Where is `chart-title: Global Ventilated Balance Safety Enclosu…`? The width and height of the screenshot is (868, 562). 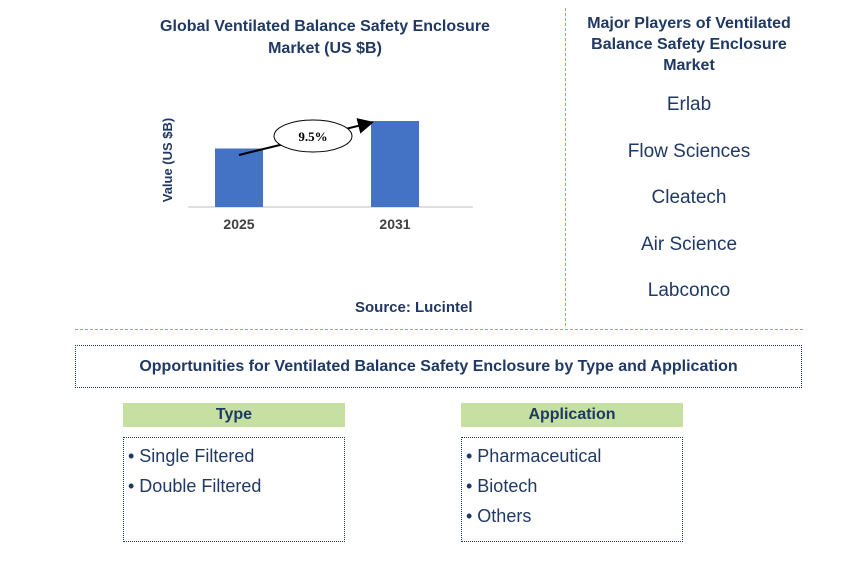 chart-title: Global Ventilated Balance Safety Enclosu… is located at coordinates (325, 37).